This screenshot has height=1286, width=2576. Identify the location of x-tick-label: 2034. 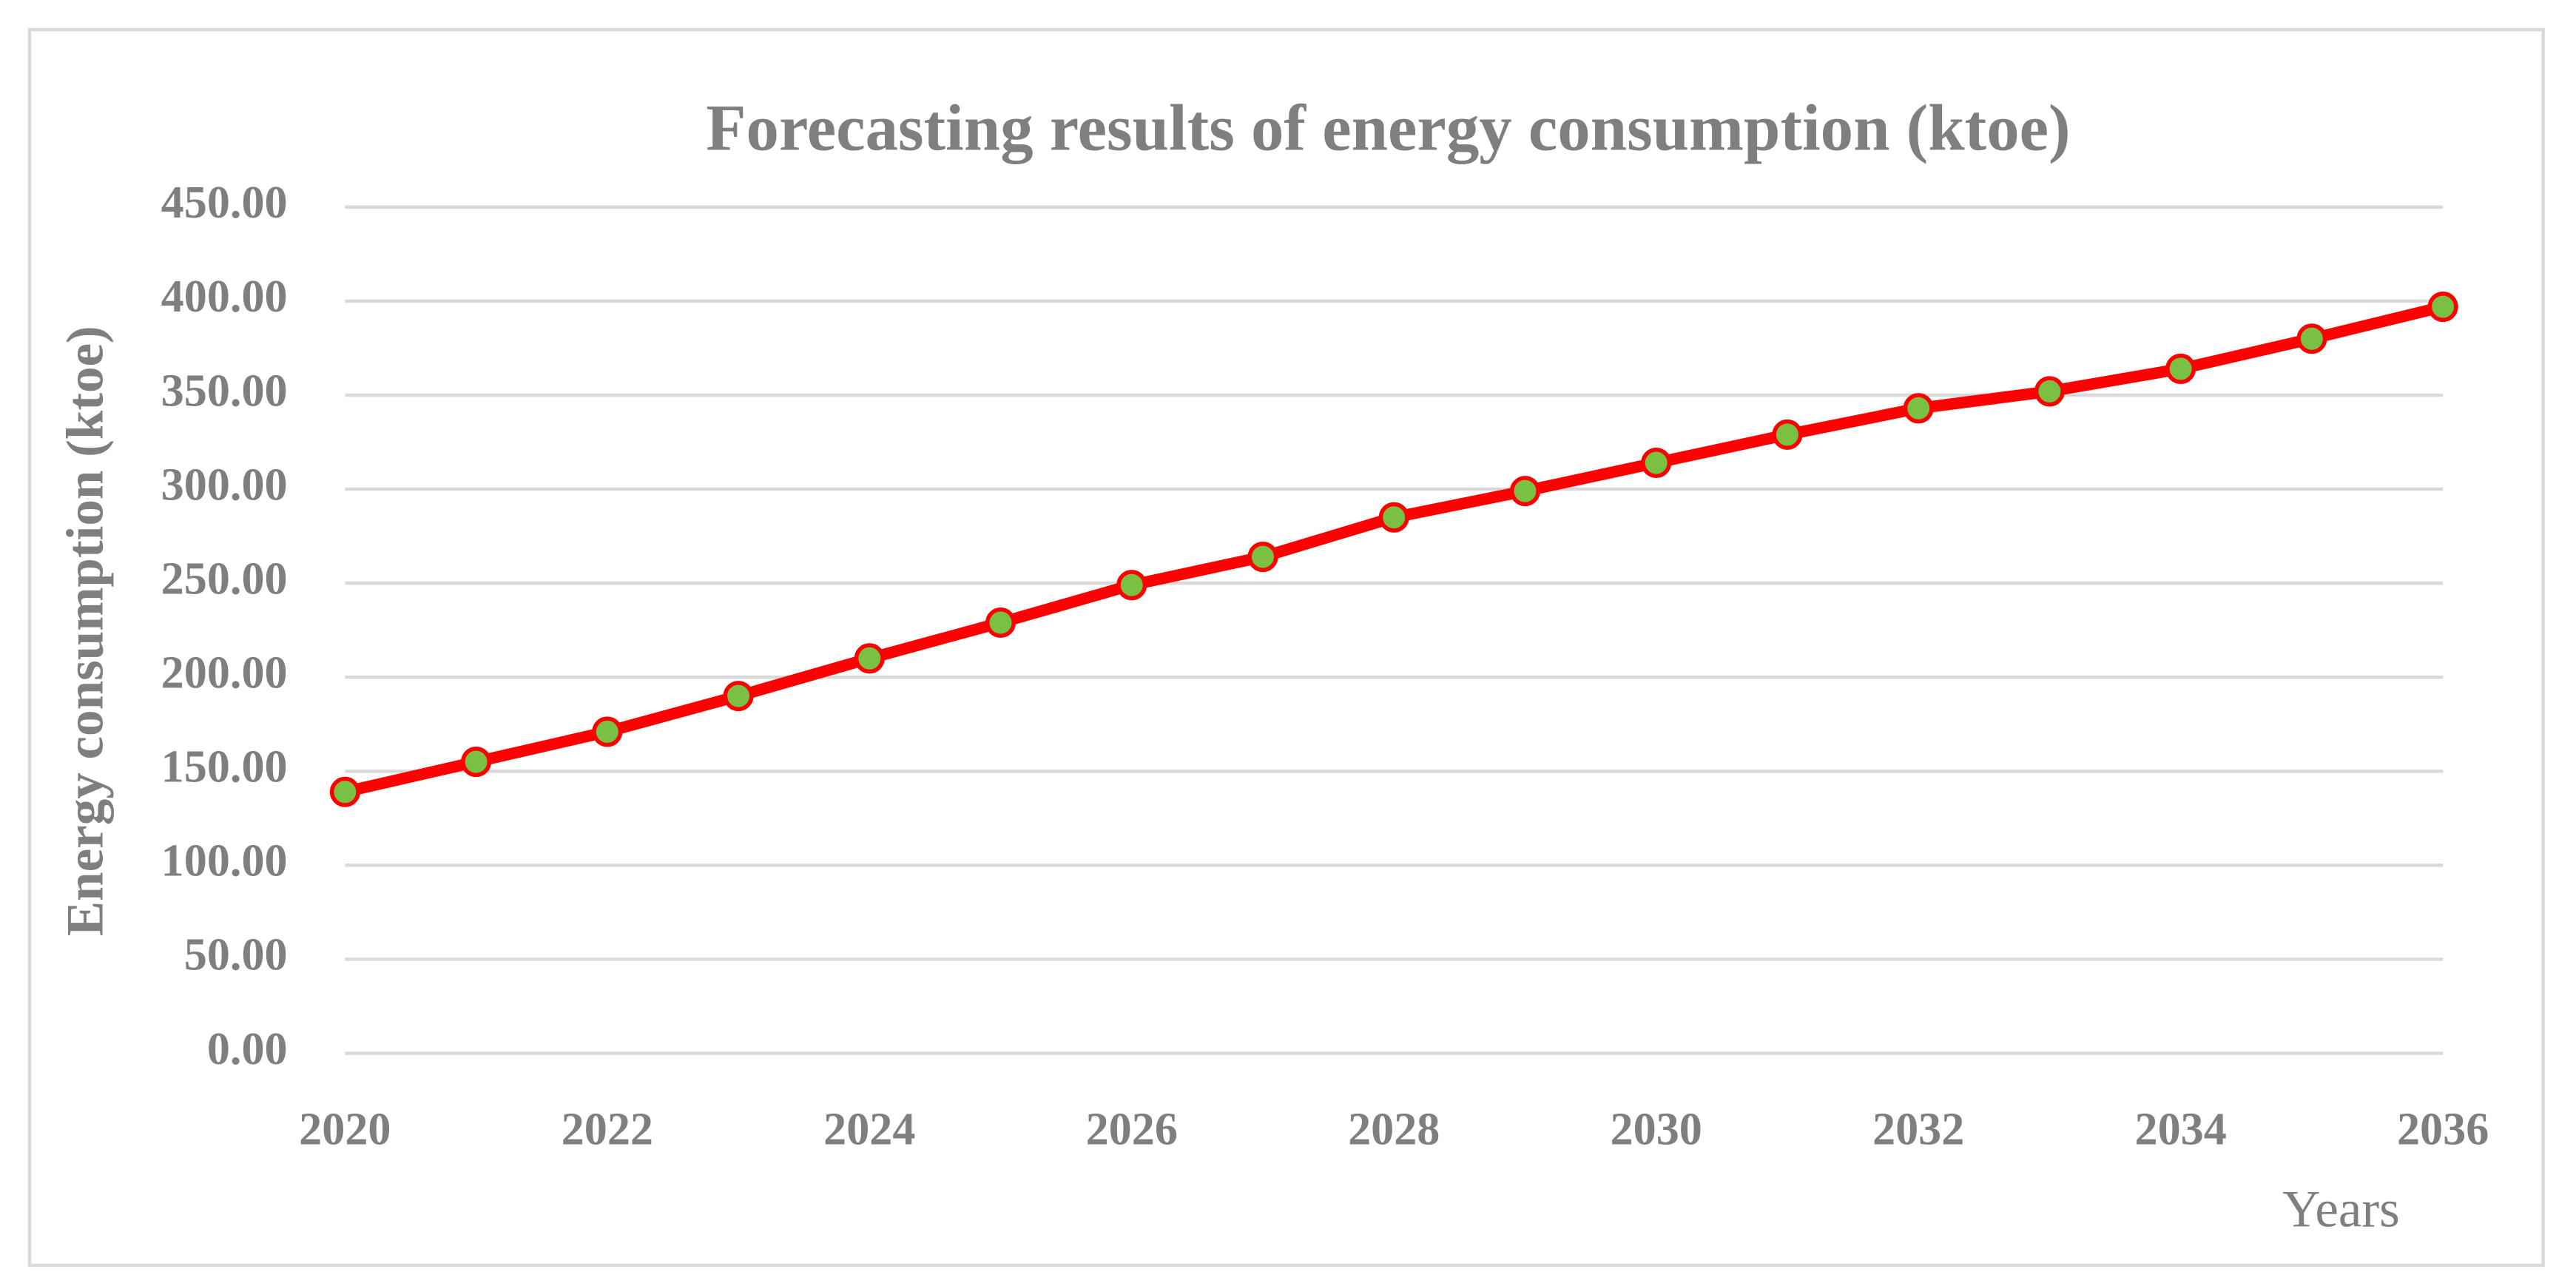
(2180, 1130).